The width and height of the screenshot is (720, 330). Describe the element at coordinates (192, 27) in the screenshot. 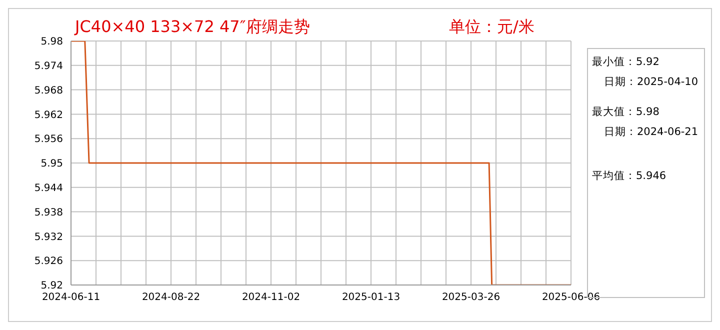

I see `chart-title: JC40×40 133×72 47″府绸走势` at that location.